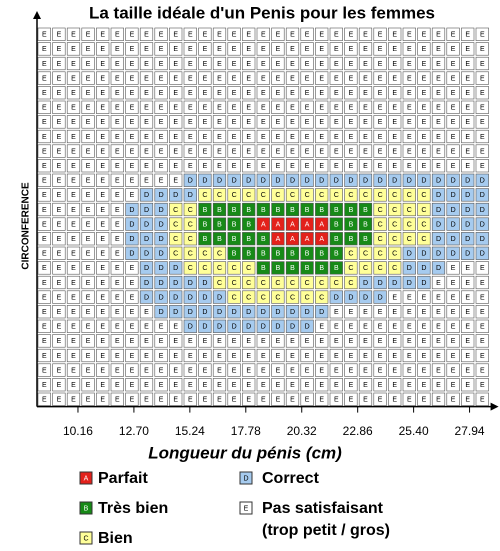 The width and height of the screenshot is (500, 551). What do you see at coordinates (205, 239) in the screenshot?
I see `cell-letter: B` at bounding box center [205, 239].